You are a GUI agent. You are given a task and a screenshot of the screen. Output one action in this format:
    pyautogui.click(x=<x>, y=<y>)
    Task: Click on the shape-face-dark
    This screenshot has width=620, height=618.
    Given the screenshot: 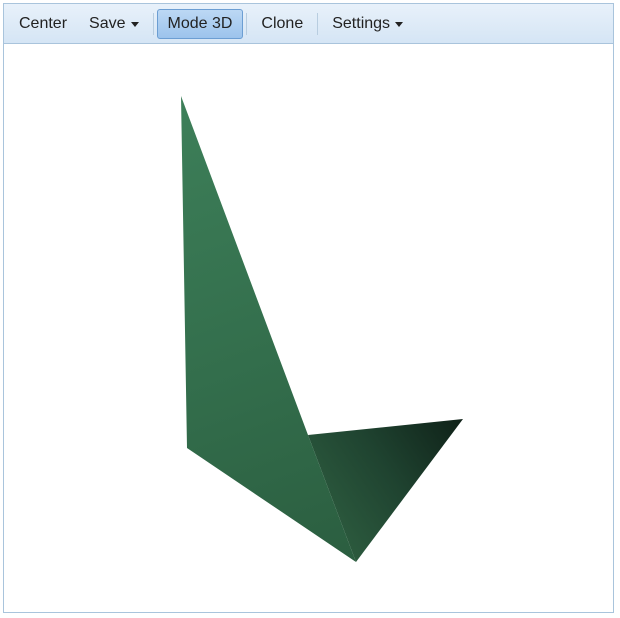 What is the action you would take?
    pyautogui.click(x=385, y=490)
    